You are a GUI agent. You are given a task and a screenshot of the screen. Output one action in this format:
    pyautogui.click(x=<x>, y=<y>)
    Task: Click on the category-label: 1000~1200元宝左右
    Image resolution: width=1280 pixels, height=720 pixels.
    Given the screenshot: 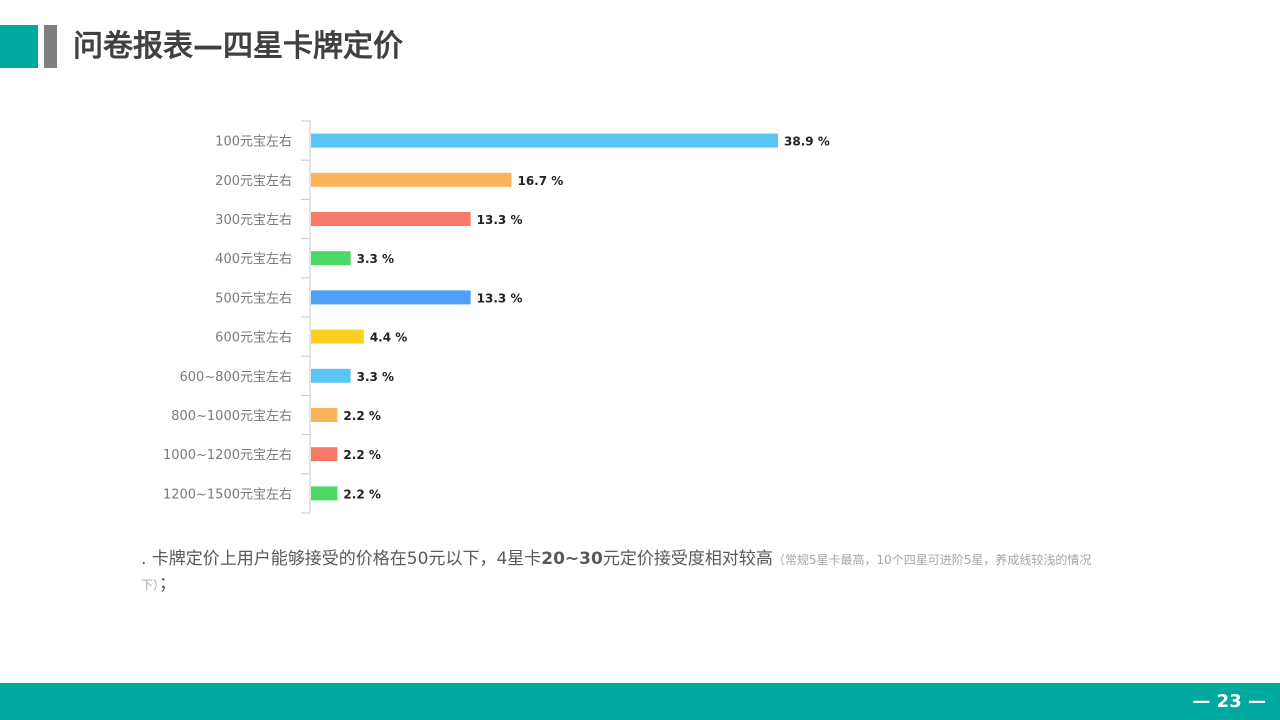 What is the action you would take?
    pyautogui.click(x=227, y=455)
    